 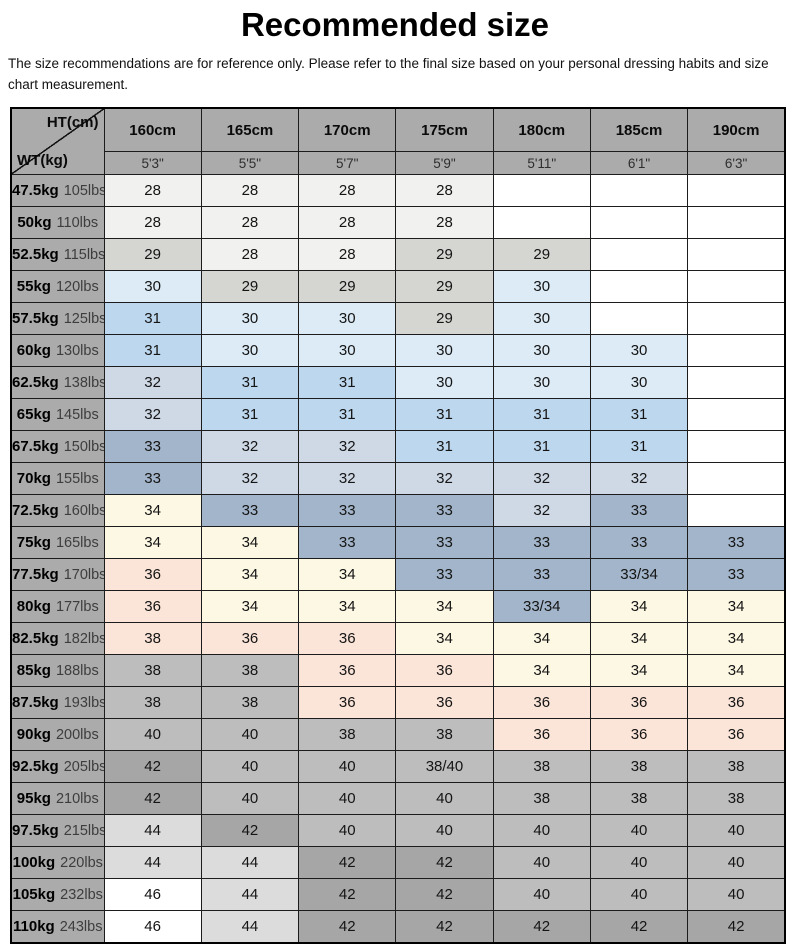 What do you see at coordinates (81, 927) in the screenshot?
I see `weight-lbs-label: 243lbs` at bounding box center [81, 927].